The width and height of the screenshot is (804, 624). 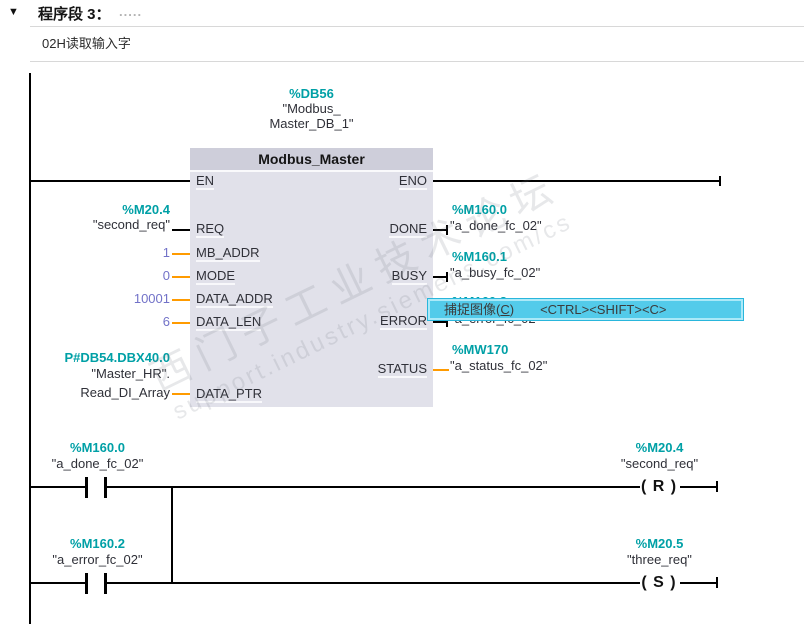 I want to click on rung1-wire-left, so click(x=58, y=487).